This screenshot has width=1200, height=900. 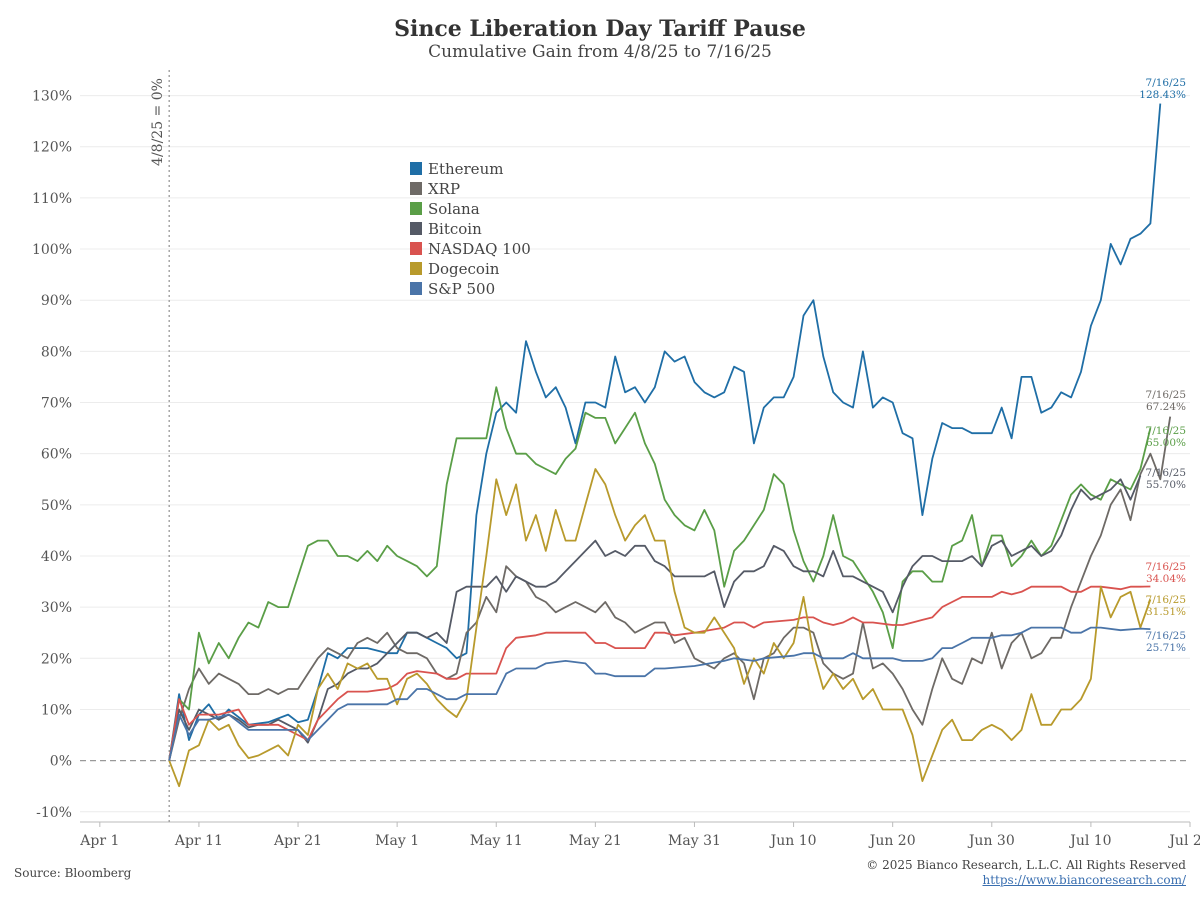 I want to click on y-tick-label: 60%, so click(x=56, y=455).